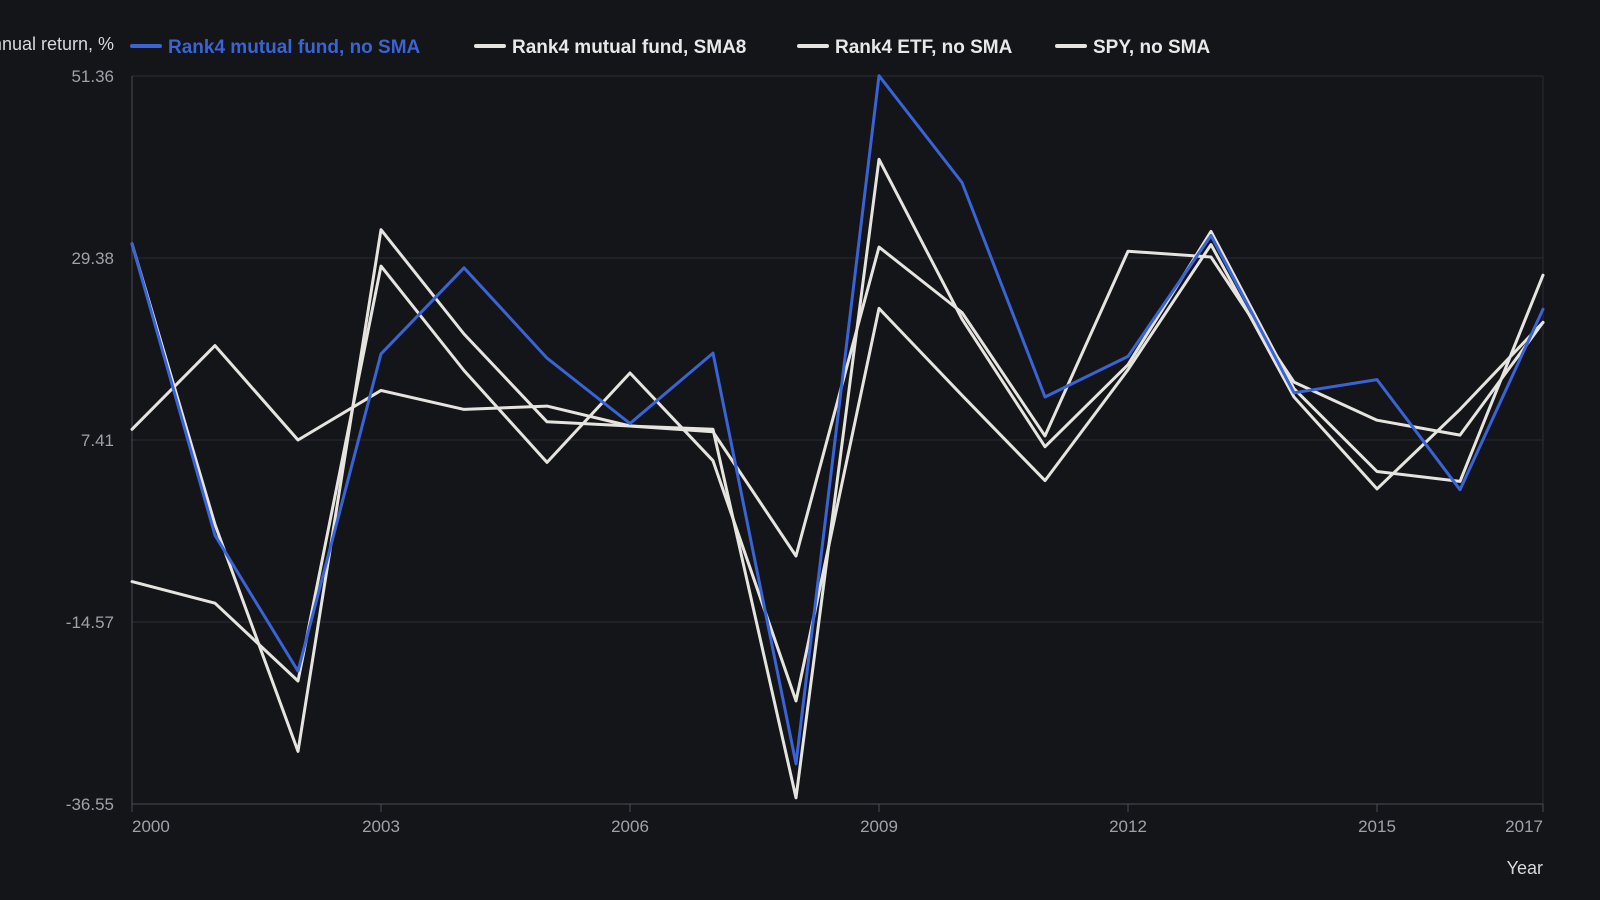 Image resolution: width=1600 pixels, height=900 pixels. What do you see at coordinates (1377, 826) in the screenshot?
I see `x-tick-label: 2015` at bounding box center [1377, 826].